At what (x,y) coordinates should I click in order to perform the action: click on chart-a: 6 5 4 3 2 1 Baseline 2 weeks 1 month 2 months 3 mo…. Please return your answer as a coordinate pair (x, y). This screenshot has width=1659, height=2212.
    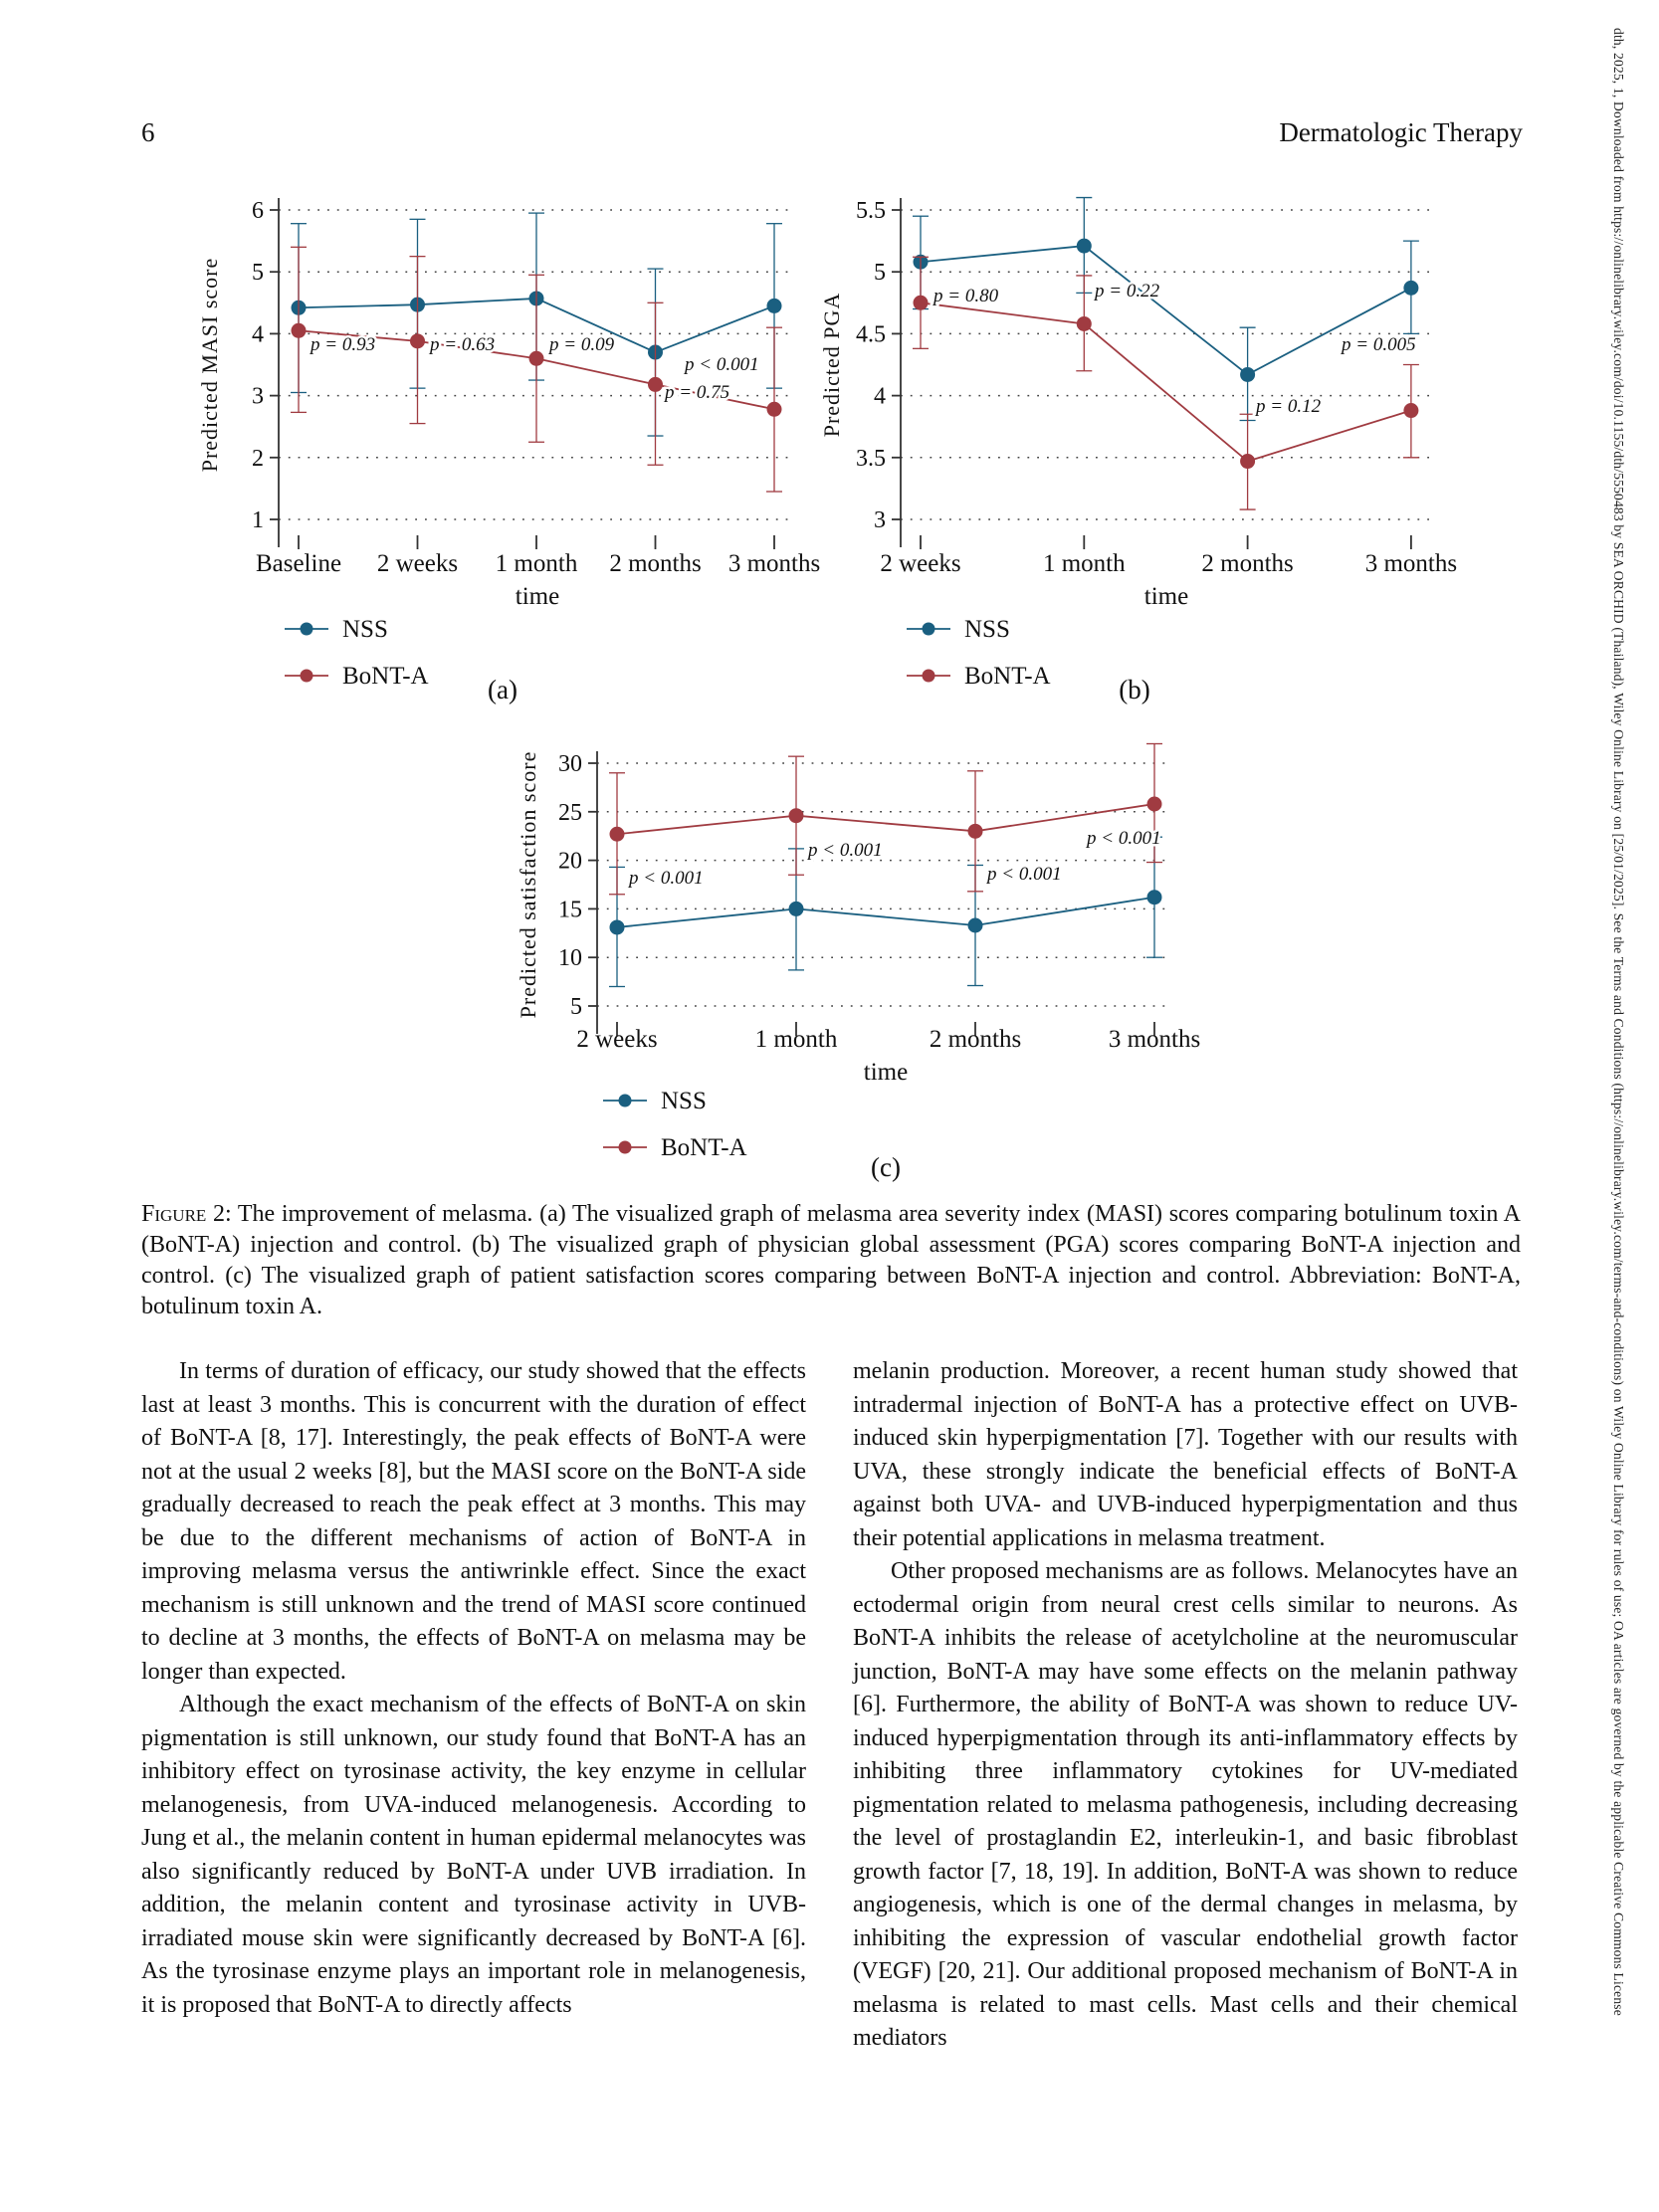
    Looking at the image, I should click on (508, 451).